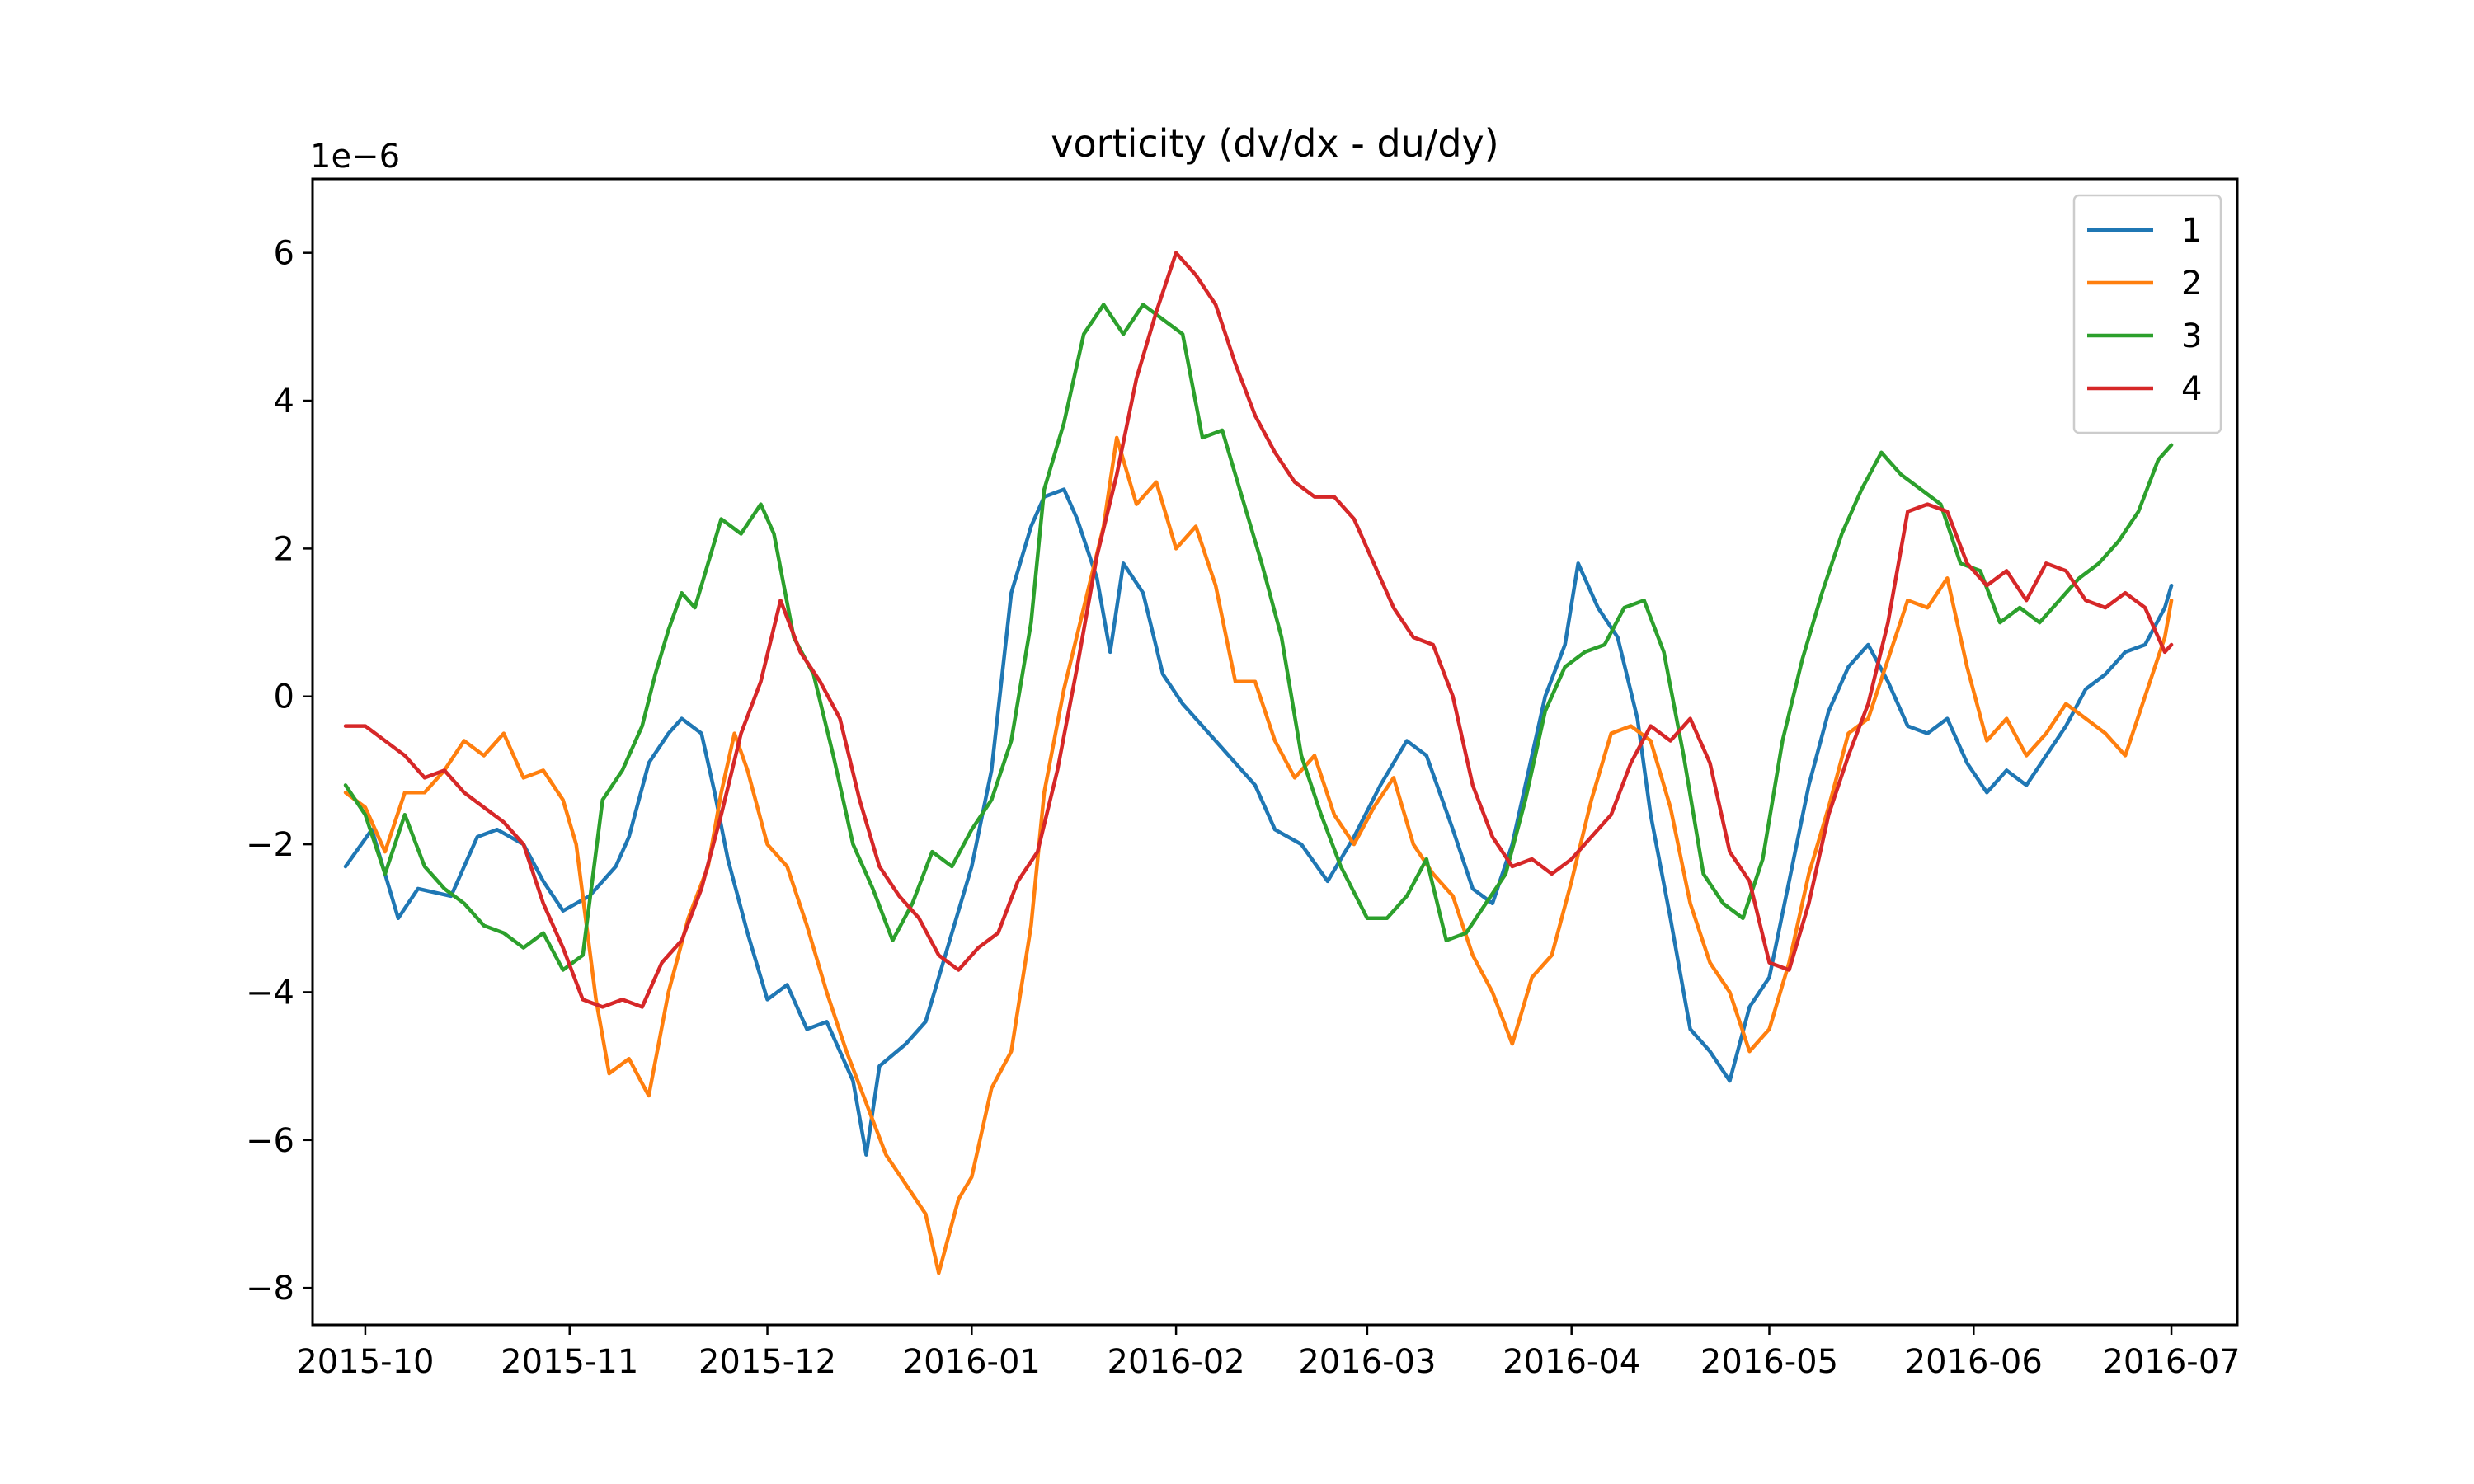 The width and height of the screenshot is (2474, 1484). I want to click on x-tick-label: 2016-06, so click(1974, 1362).